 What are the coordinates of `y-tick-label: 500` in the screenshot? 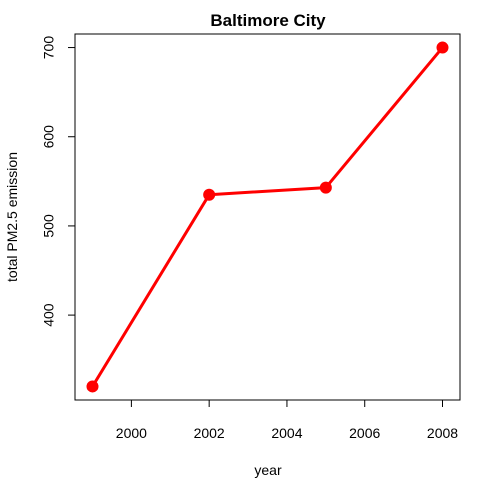 It's located at (49, 226).